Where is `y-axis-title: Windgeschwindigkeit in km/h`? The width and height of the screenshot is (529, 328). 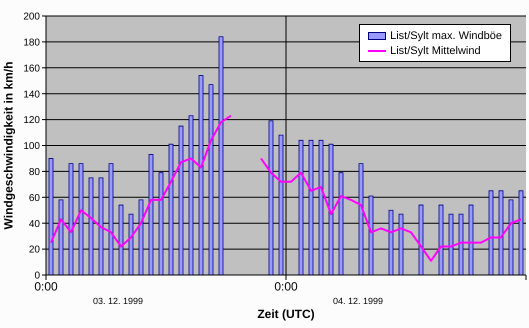
y-axis-title: Windgeschwindigkeit in km/h is located at coordinates (8, 146).